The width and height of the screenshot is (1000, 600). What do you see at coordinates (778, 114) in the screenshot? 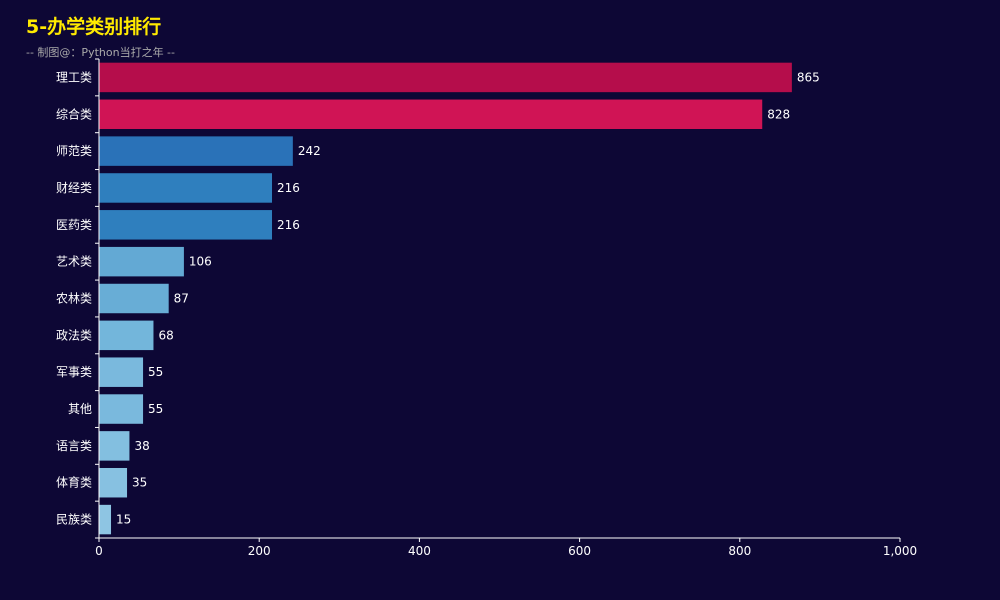
I see `value-label: 828` at bounding box center [778, 114].